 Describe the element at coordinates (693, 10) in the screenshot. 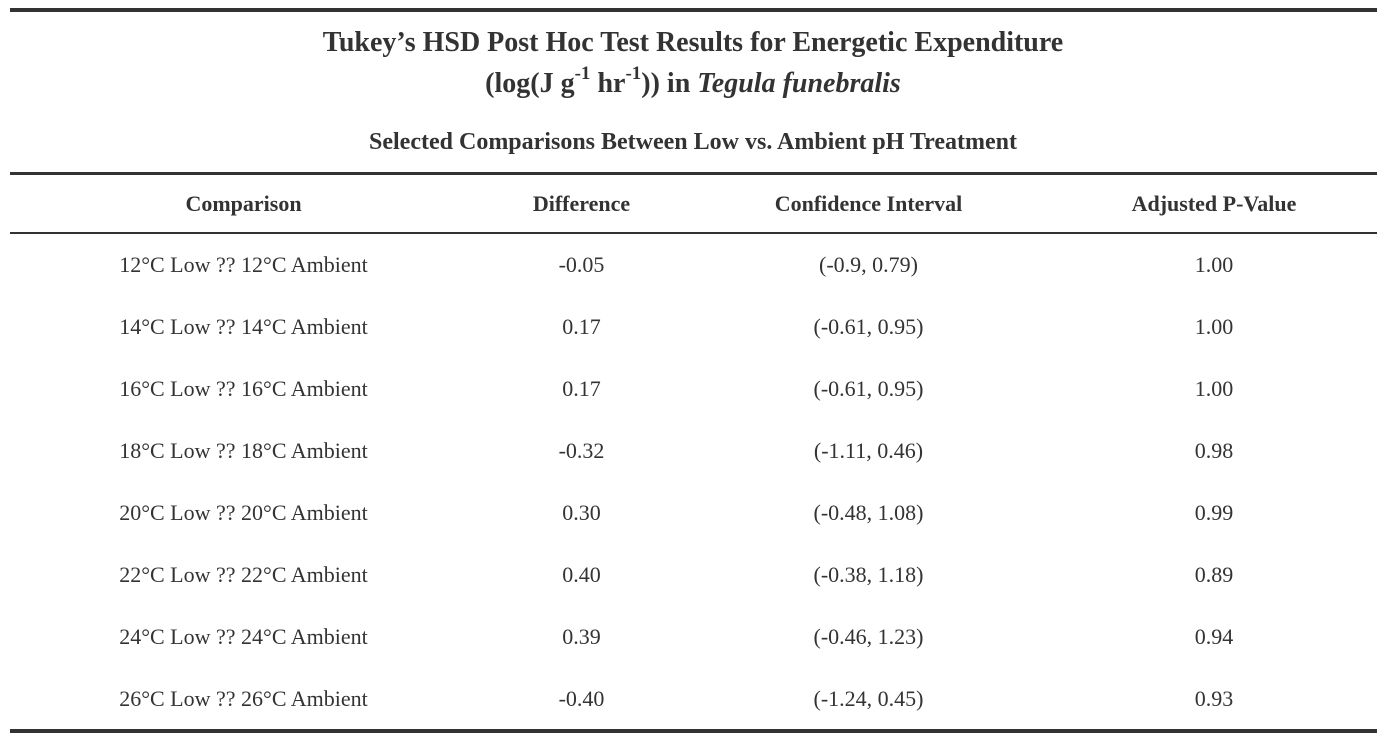

I see `top-rule` at that location.